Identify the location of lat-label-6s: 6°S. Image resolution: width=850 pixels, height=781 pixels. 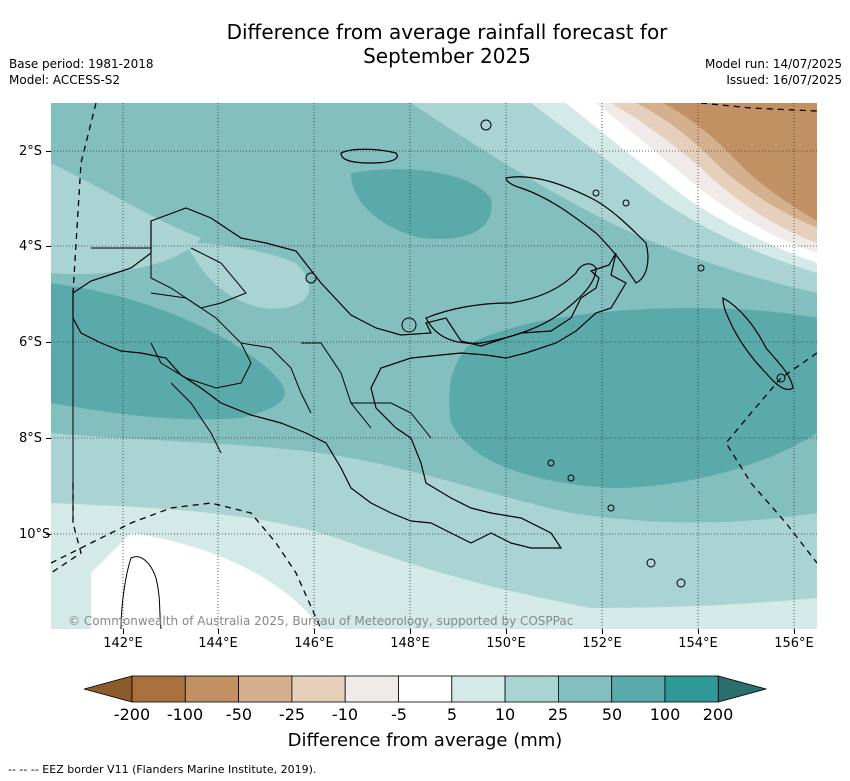
(31, 342).